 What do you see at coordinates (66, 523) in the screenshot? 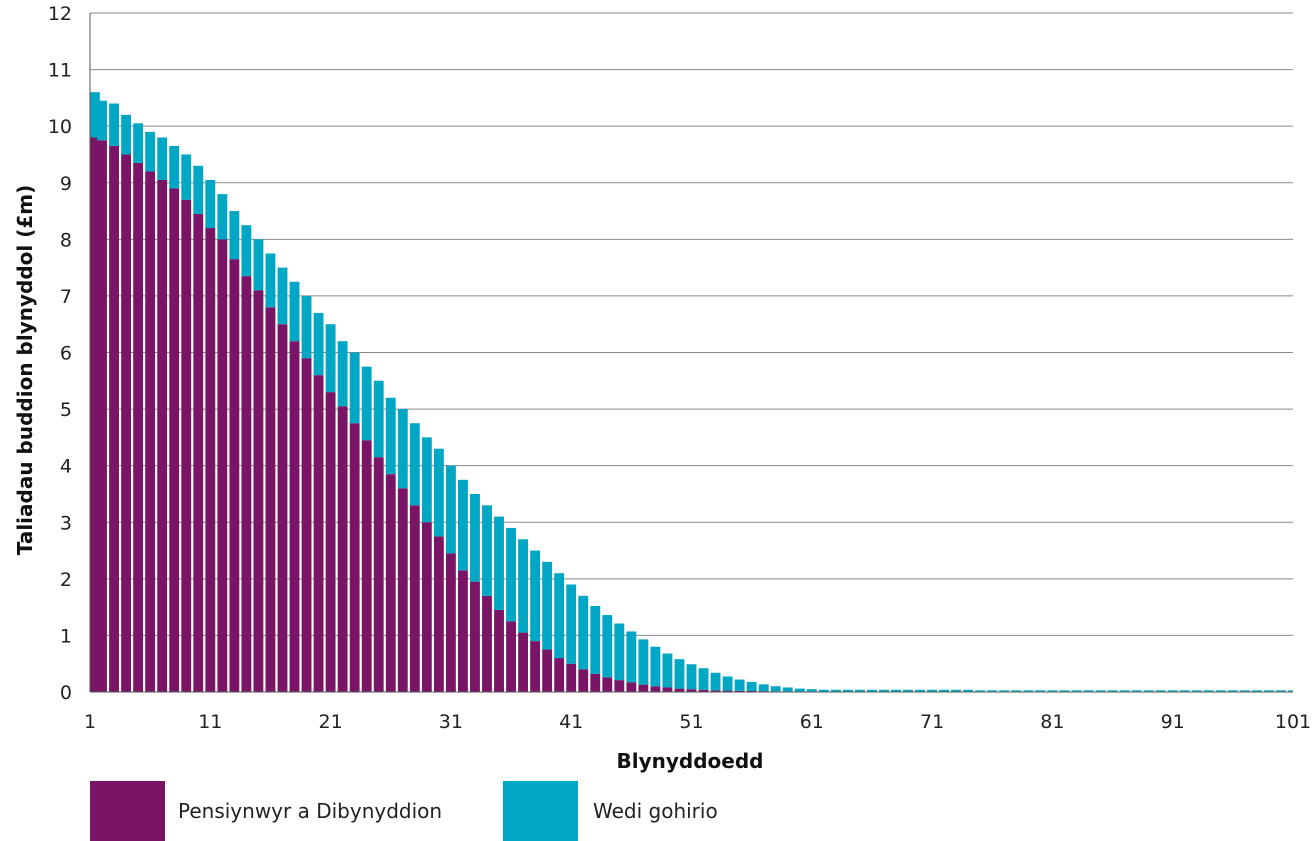
I see `y-tick-label: 3` at bounding box center [66, 523].